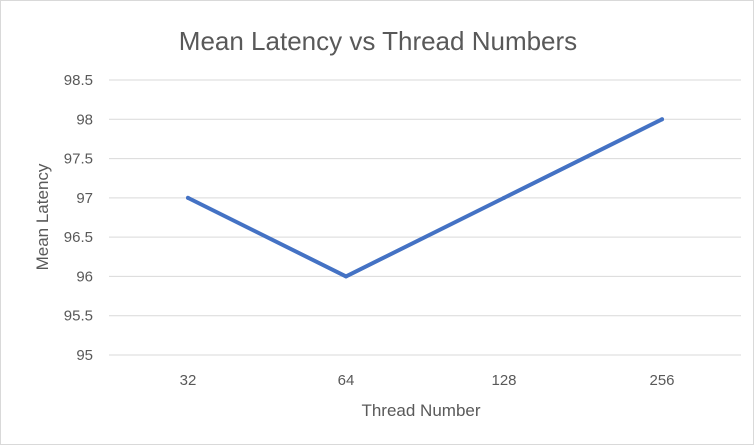 This screenshot has width=754, height=445. Describe the element at coordinates (661, 380) in the screenshot. I see `x-tick-label: 256` at that location.